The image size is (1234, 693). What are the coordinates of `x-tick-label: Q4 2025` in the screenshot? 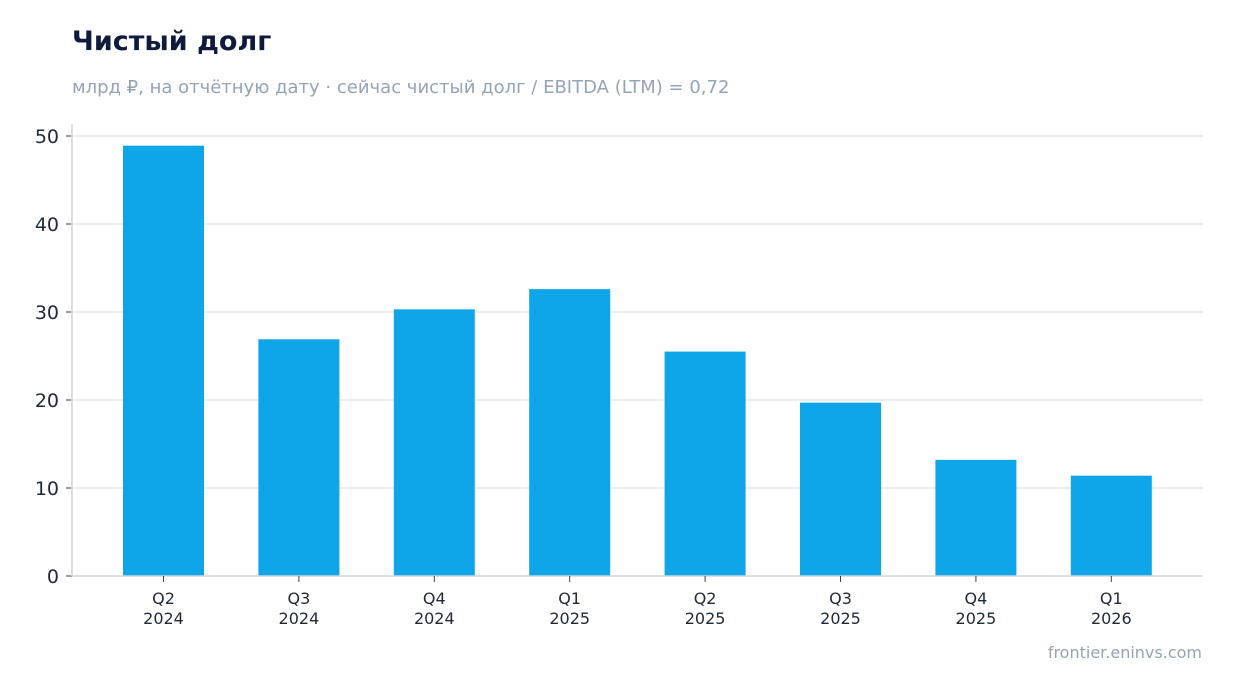 It's located at (976, 608).